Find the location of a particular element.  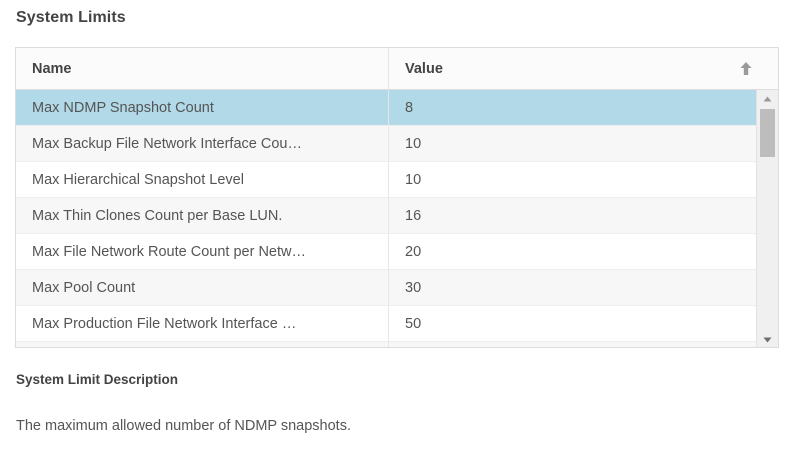

table-row: Max Hierarchical Snapshot Level 10 is located at coordinates (386, 180).